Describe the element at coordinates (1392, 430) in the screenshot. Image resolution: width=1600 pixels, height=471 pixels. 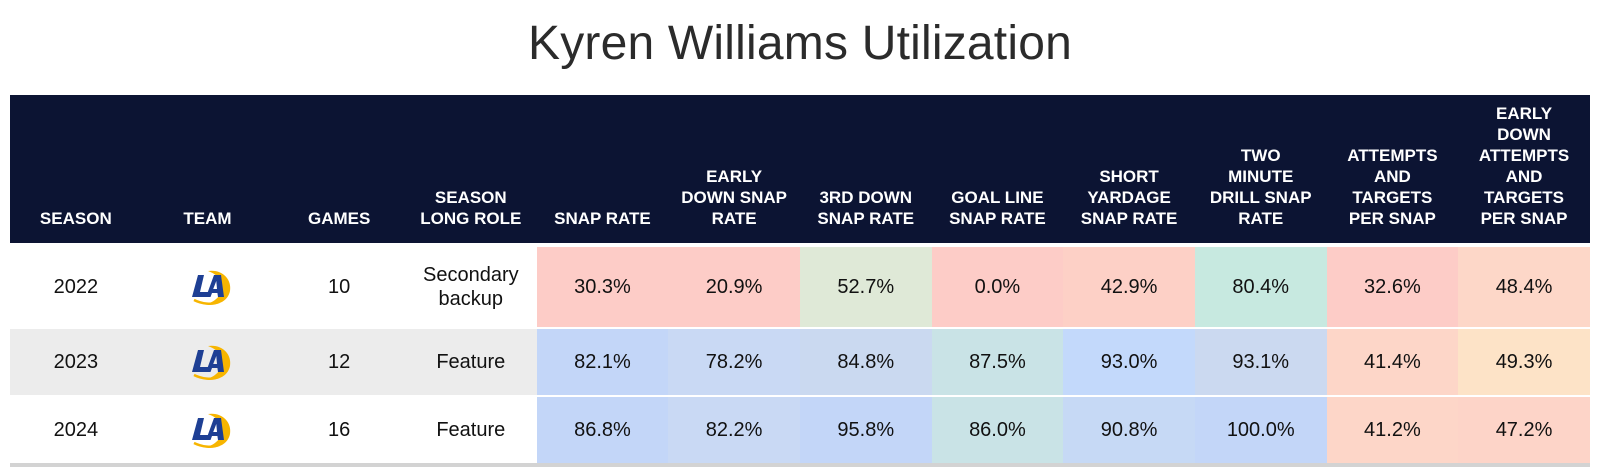
I see `attempts-targets-per-snap-cell: 41.2%` at that location.